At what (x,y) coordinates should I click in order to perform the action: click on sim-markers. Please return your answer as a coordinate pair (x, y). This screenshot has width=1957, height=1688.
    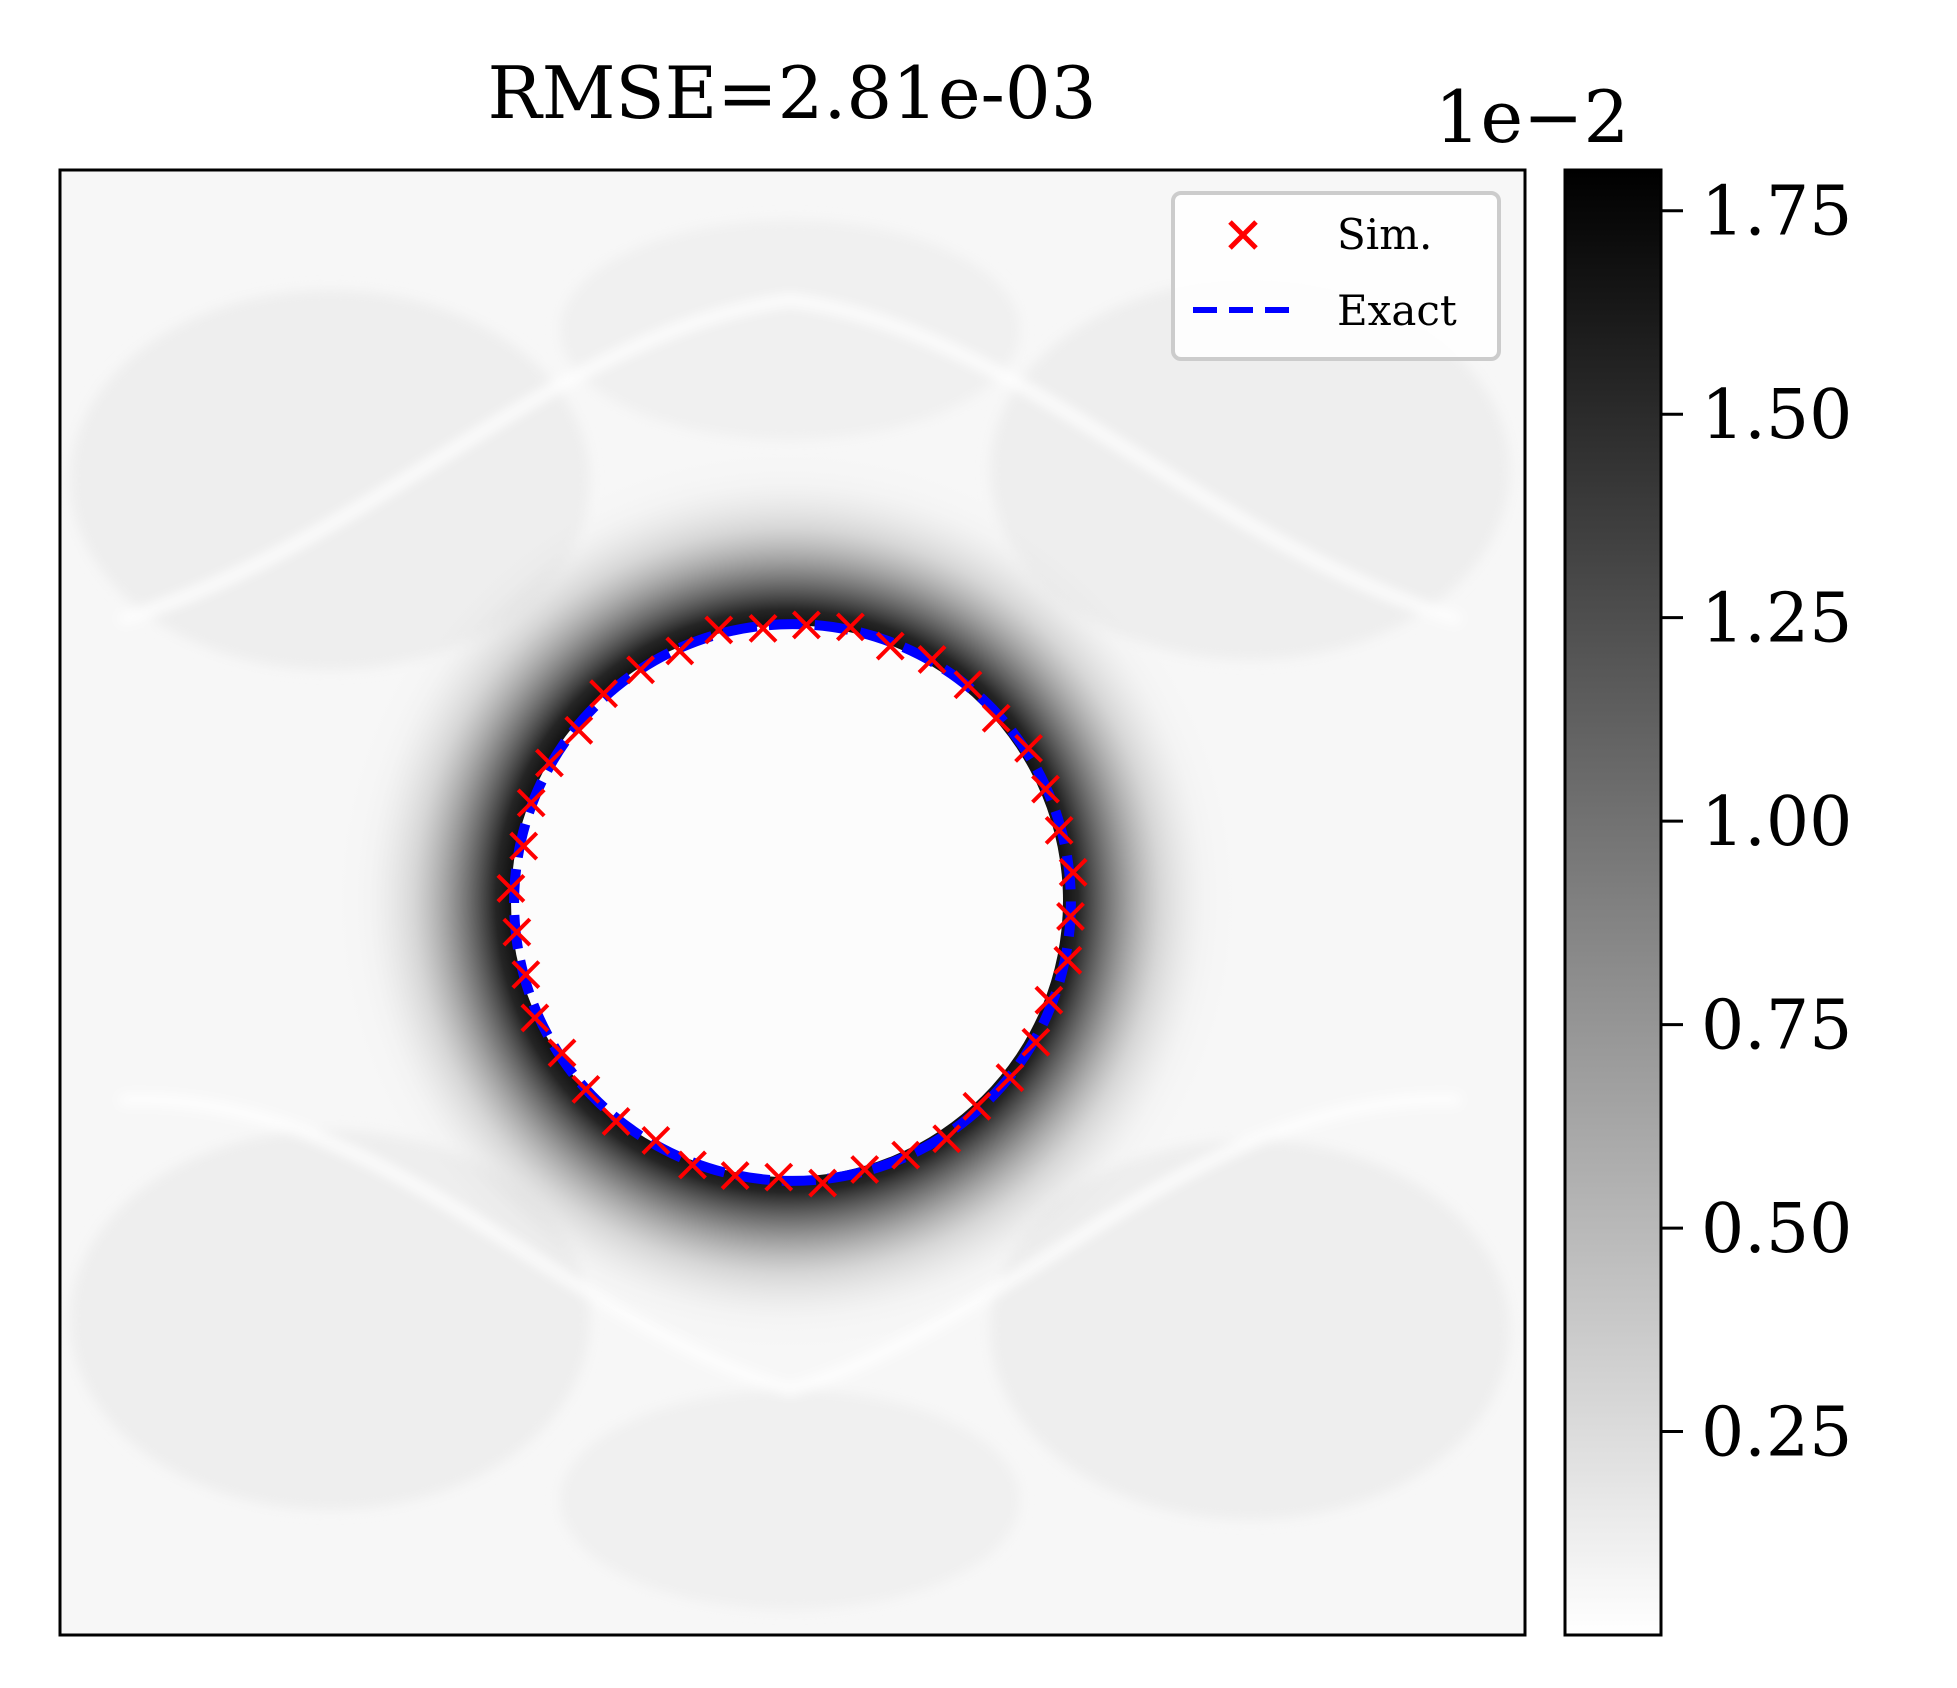
    Looking at the image, I should click on (792, 904).